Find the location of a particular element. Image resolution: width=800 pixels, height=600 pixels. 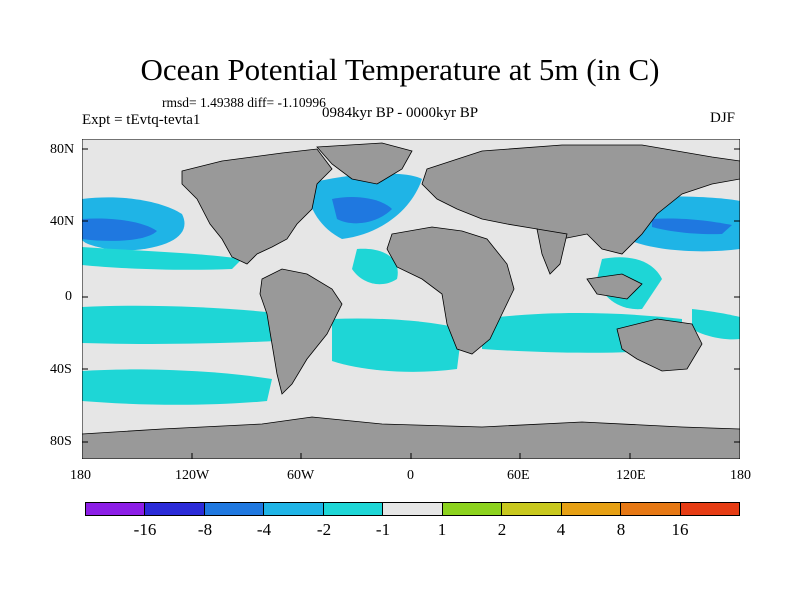

colorbar is located at coordinates (412, 509).